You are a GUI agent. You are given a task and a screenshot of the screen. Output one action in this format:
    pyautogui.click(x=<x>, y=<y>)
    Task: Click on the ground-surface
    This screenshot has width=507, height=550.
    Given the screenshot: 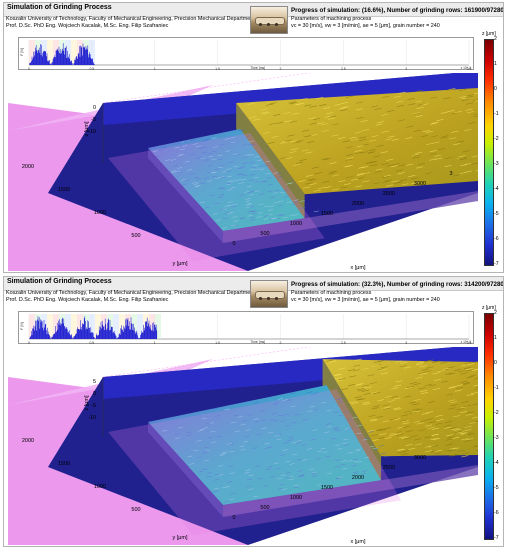 What is the action you would take?
    pyautogui.click(x=226, y=179)
    